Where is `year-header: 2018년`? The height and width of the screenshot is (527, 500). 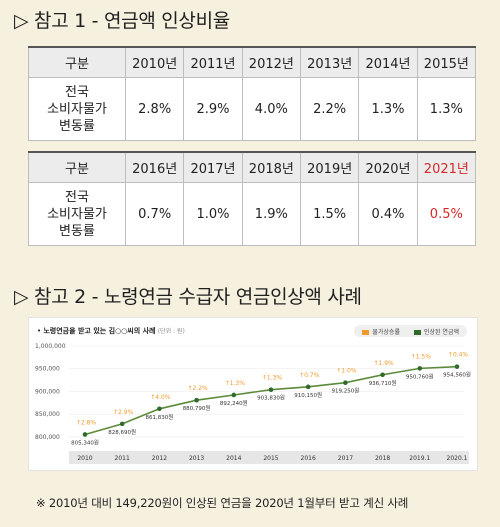
year-header: 2018년 is located at coordinates (271, 167).